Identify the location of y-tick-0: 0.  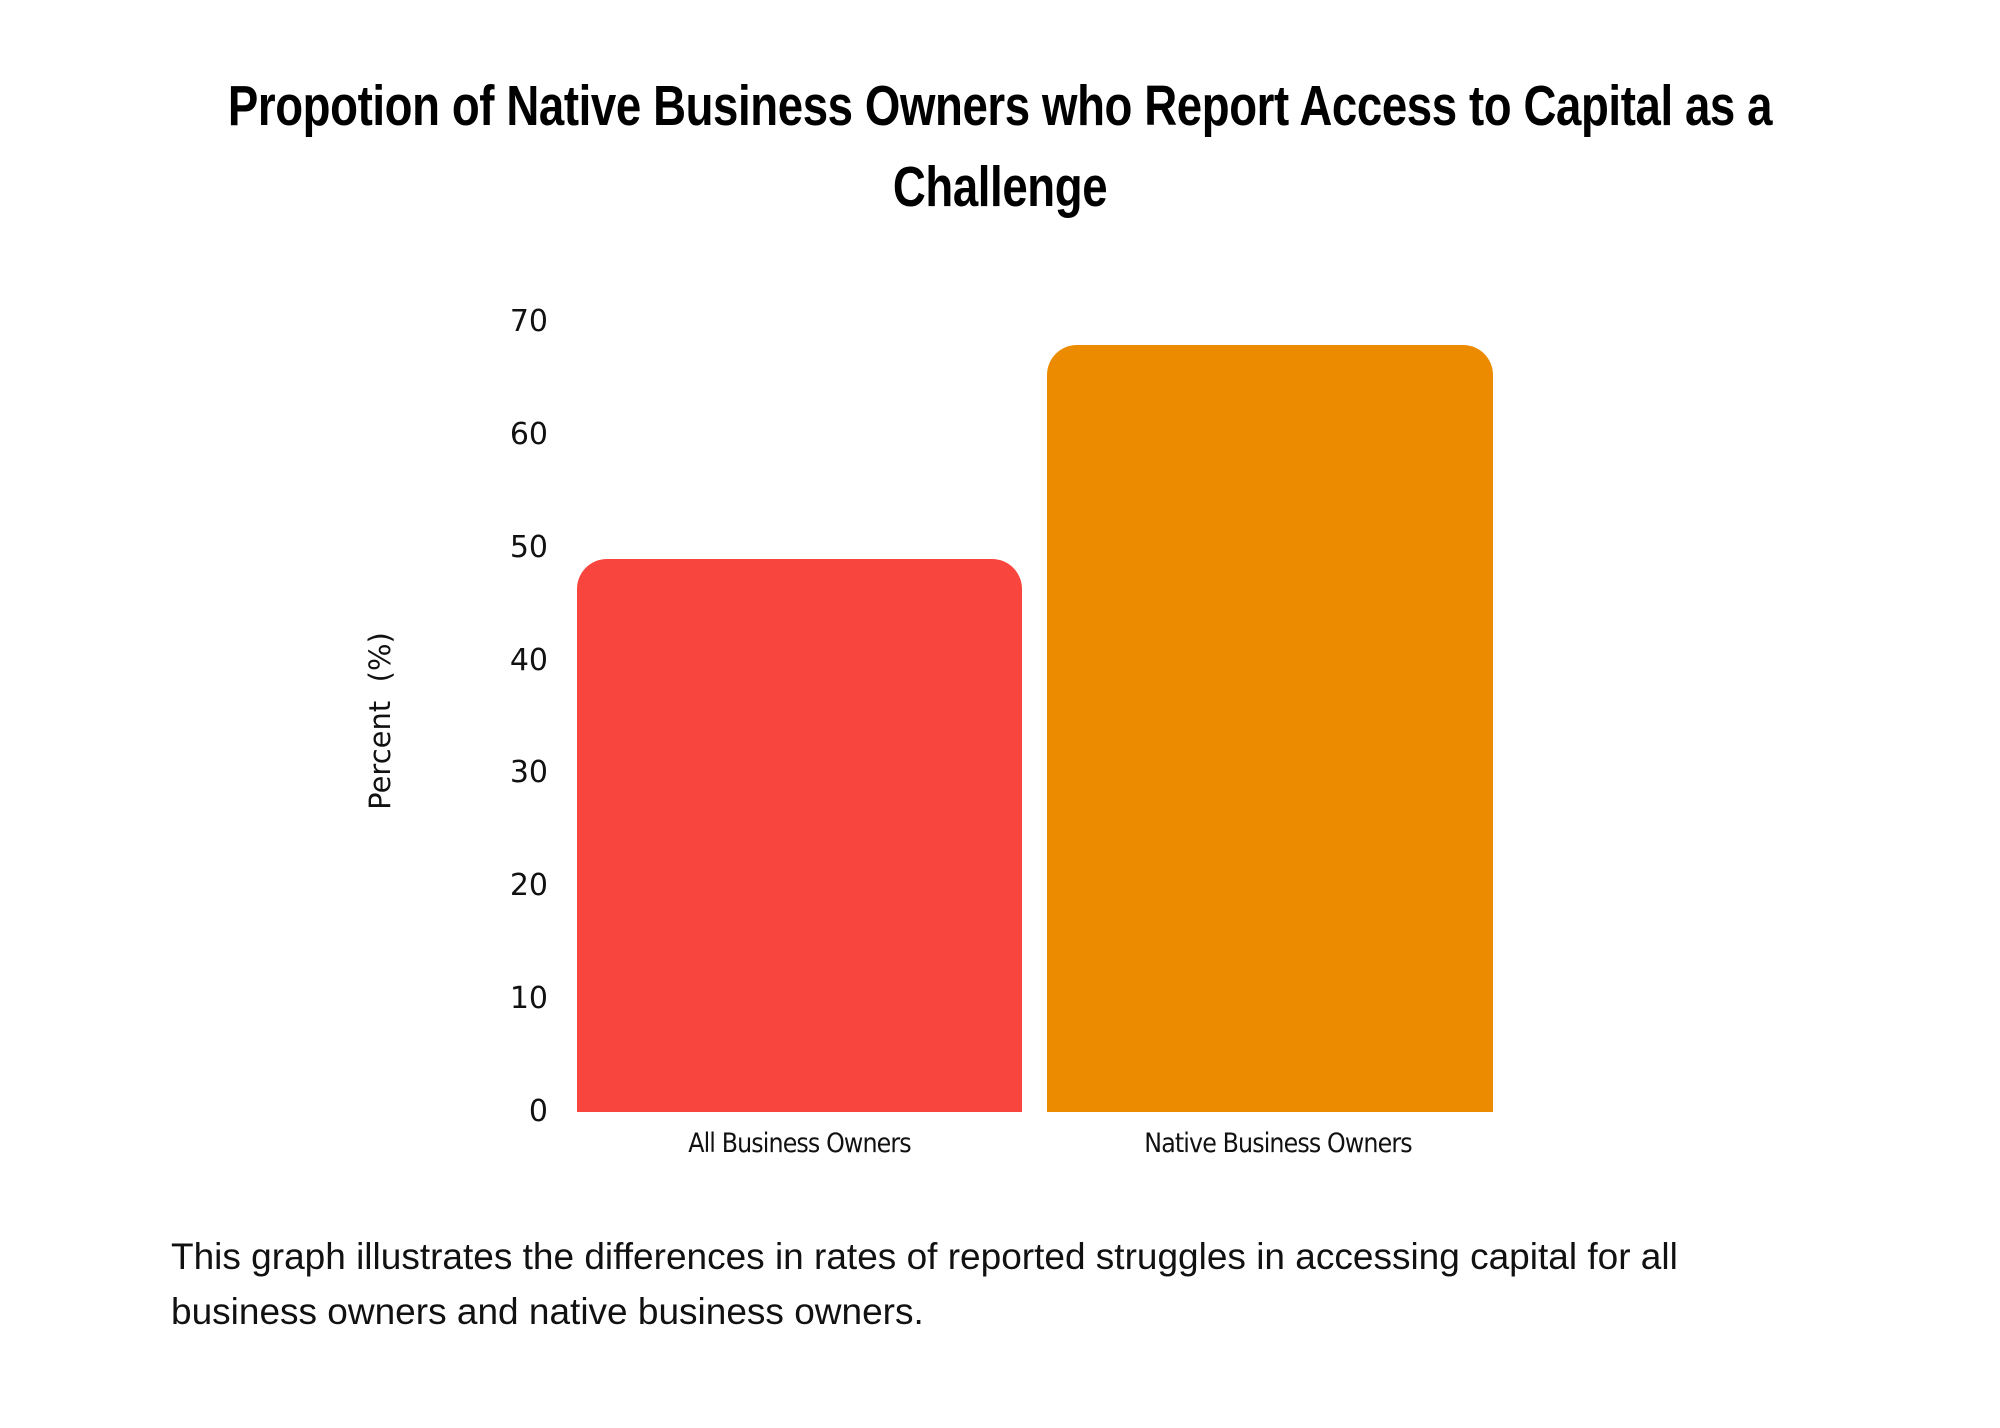
(538, 1111).